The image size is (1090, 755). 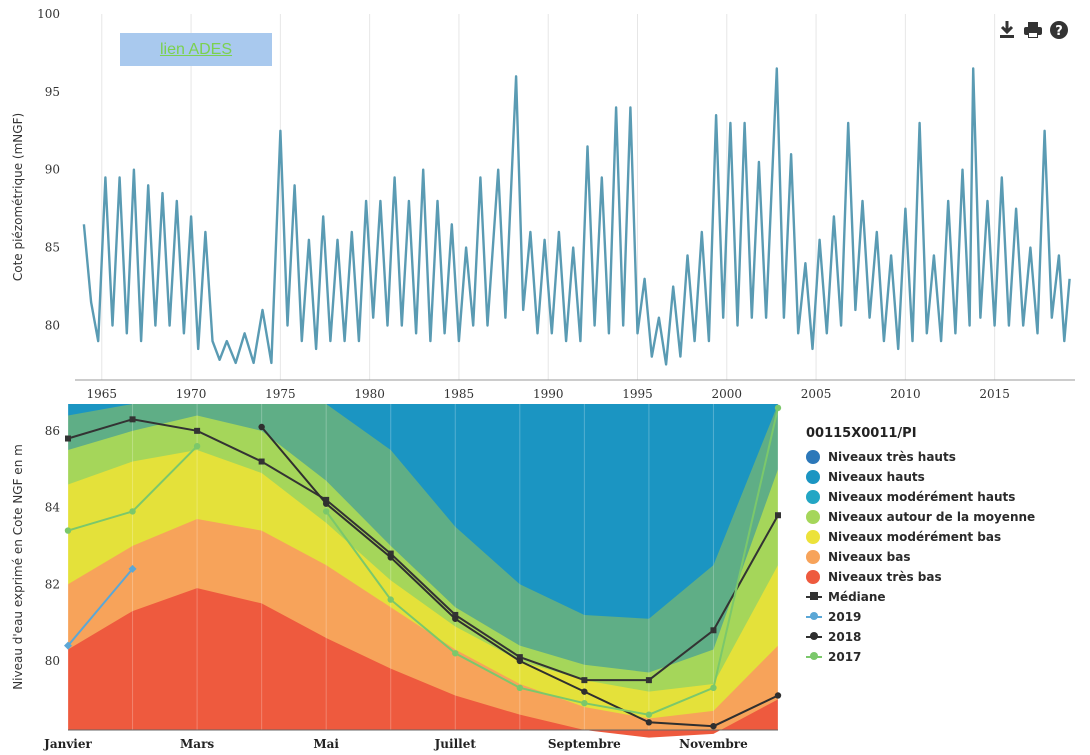 What do you see at coordinates (941, 657) in the screenshot?
I see `legend-item: 2017` at bounding box center [941, 657].